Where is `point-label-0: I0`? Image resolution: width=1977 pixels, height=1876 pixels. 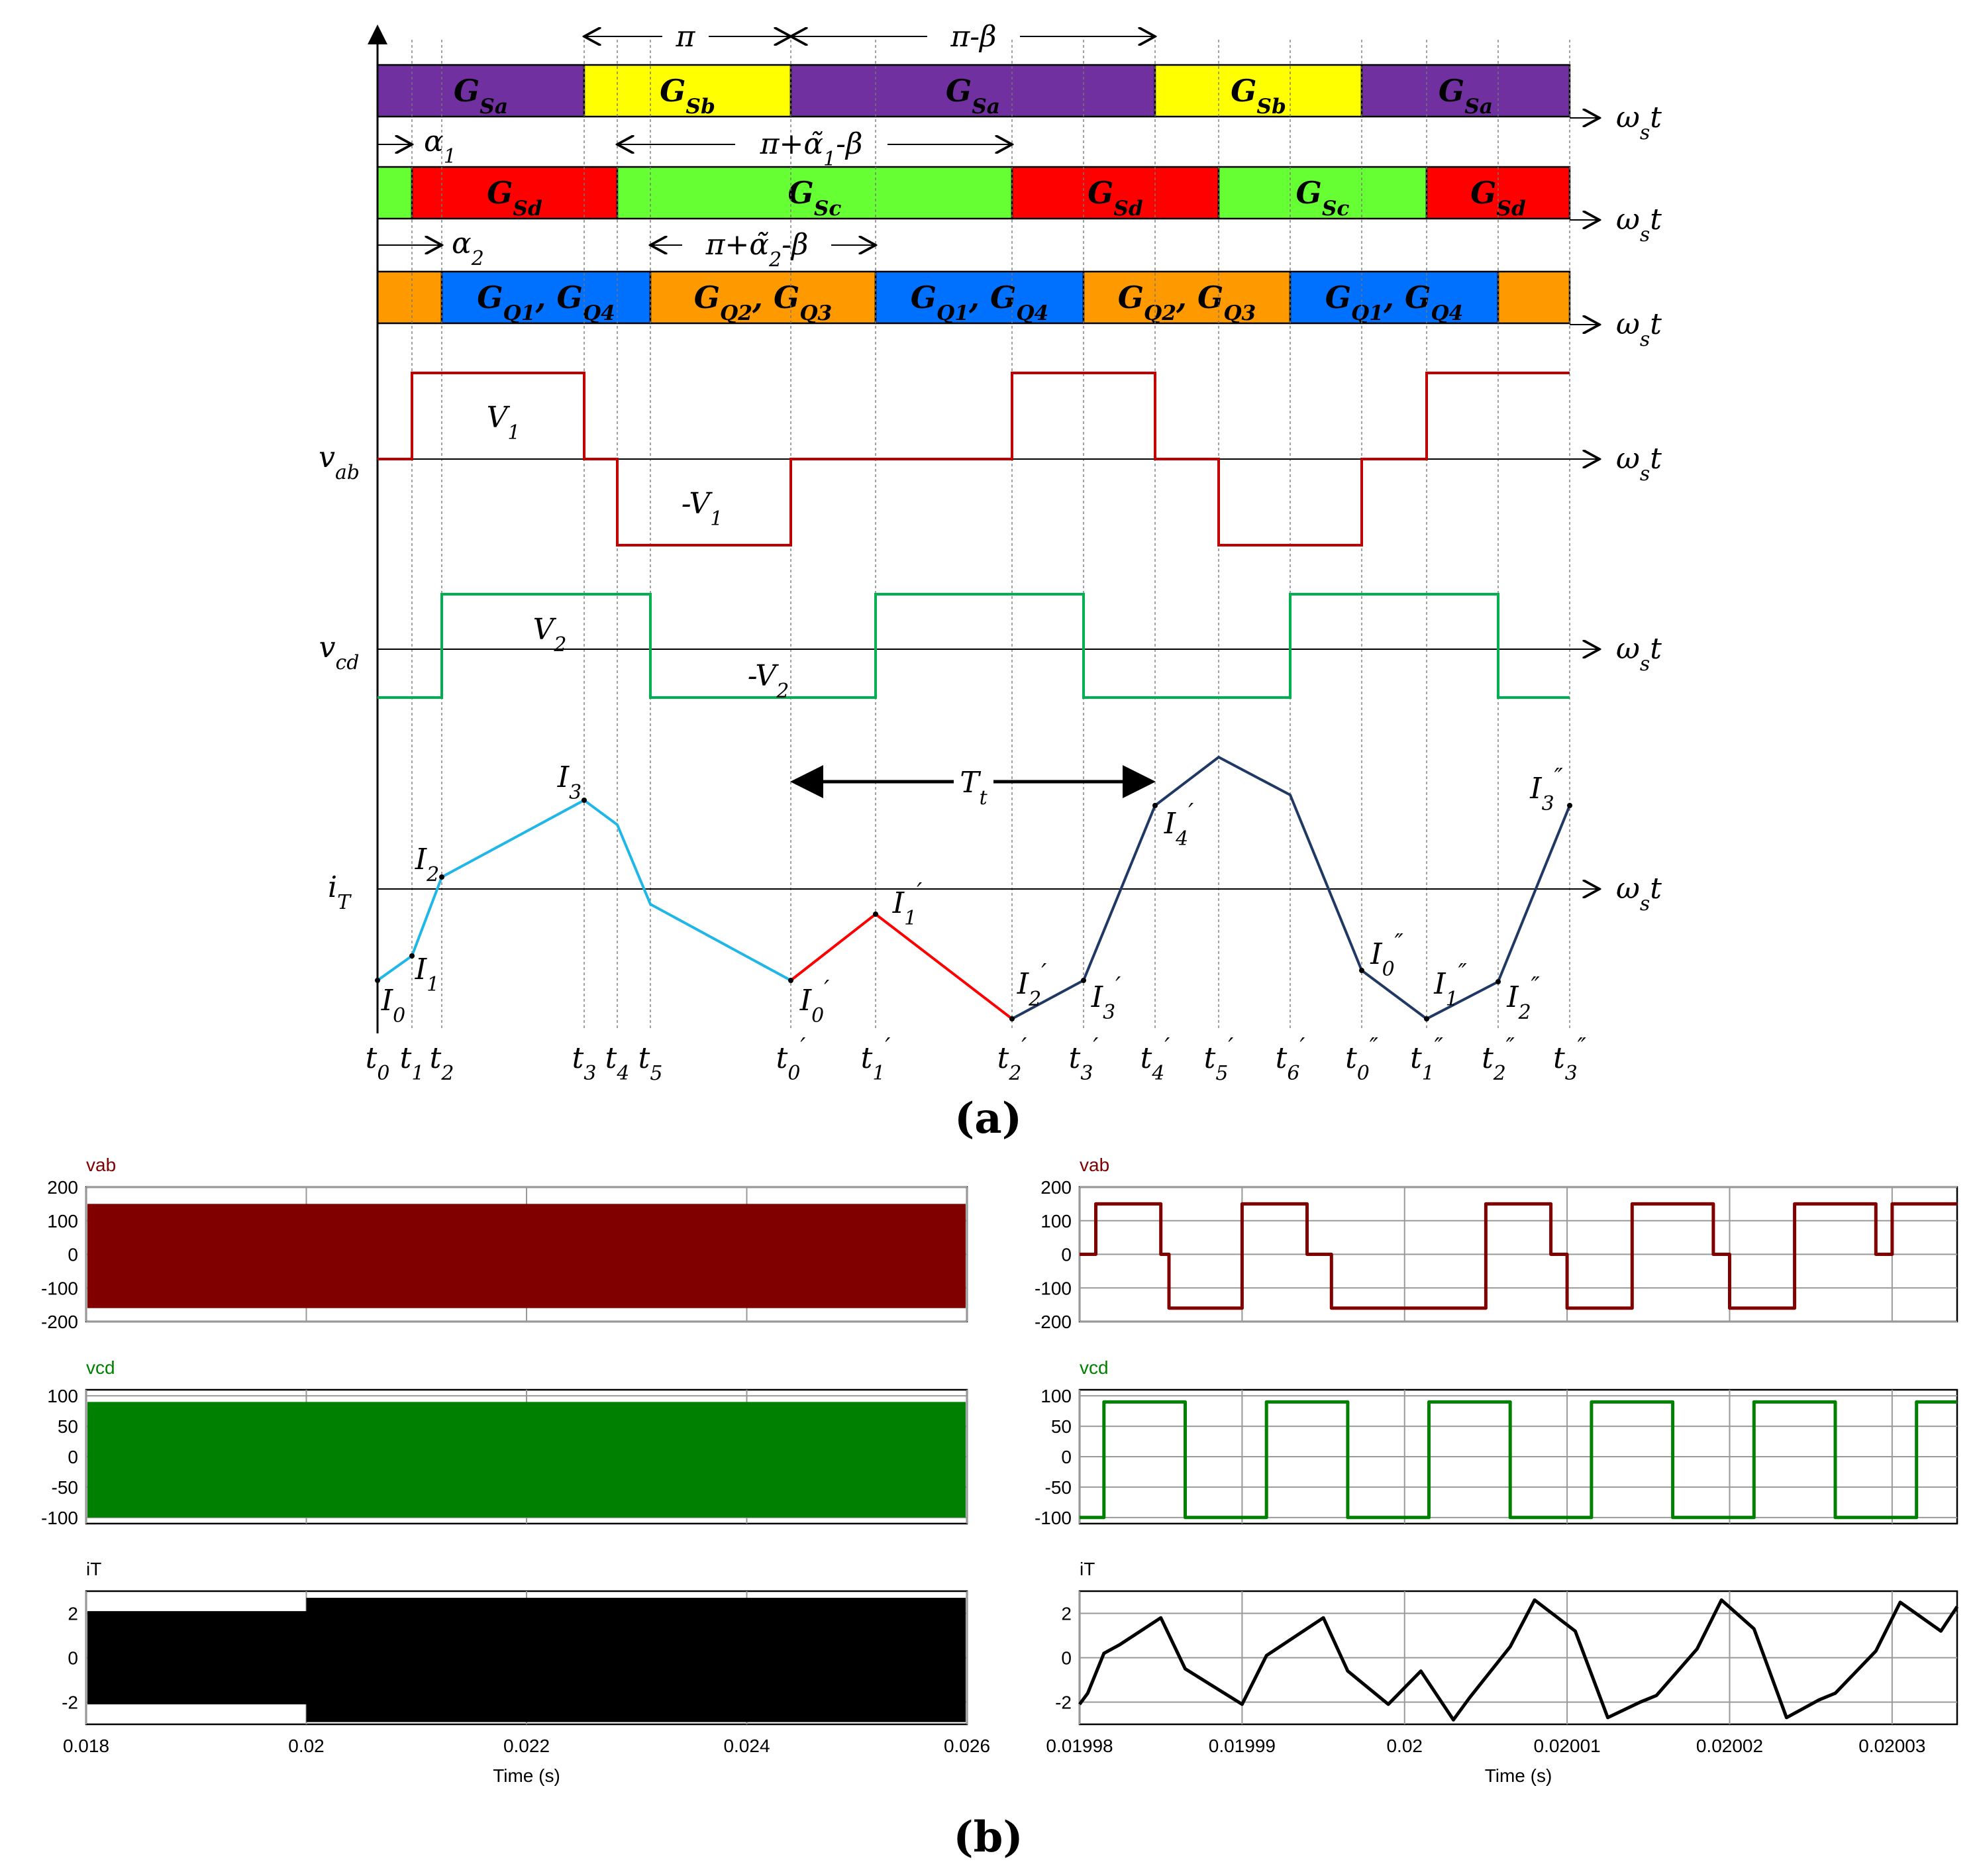
point-label-0: I0 is located at coordinates (393, 1005).